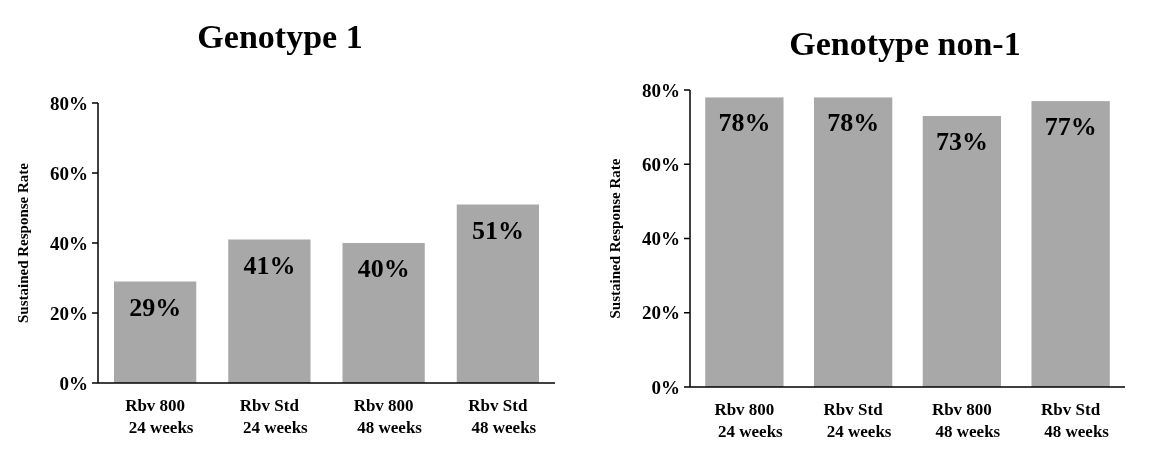 This screenshot has width=1152, height=456. I want to click on data-label: 41%, so click(269, 265).